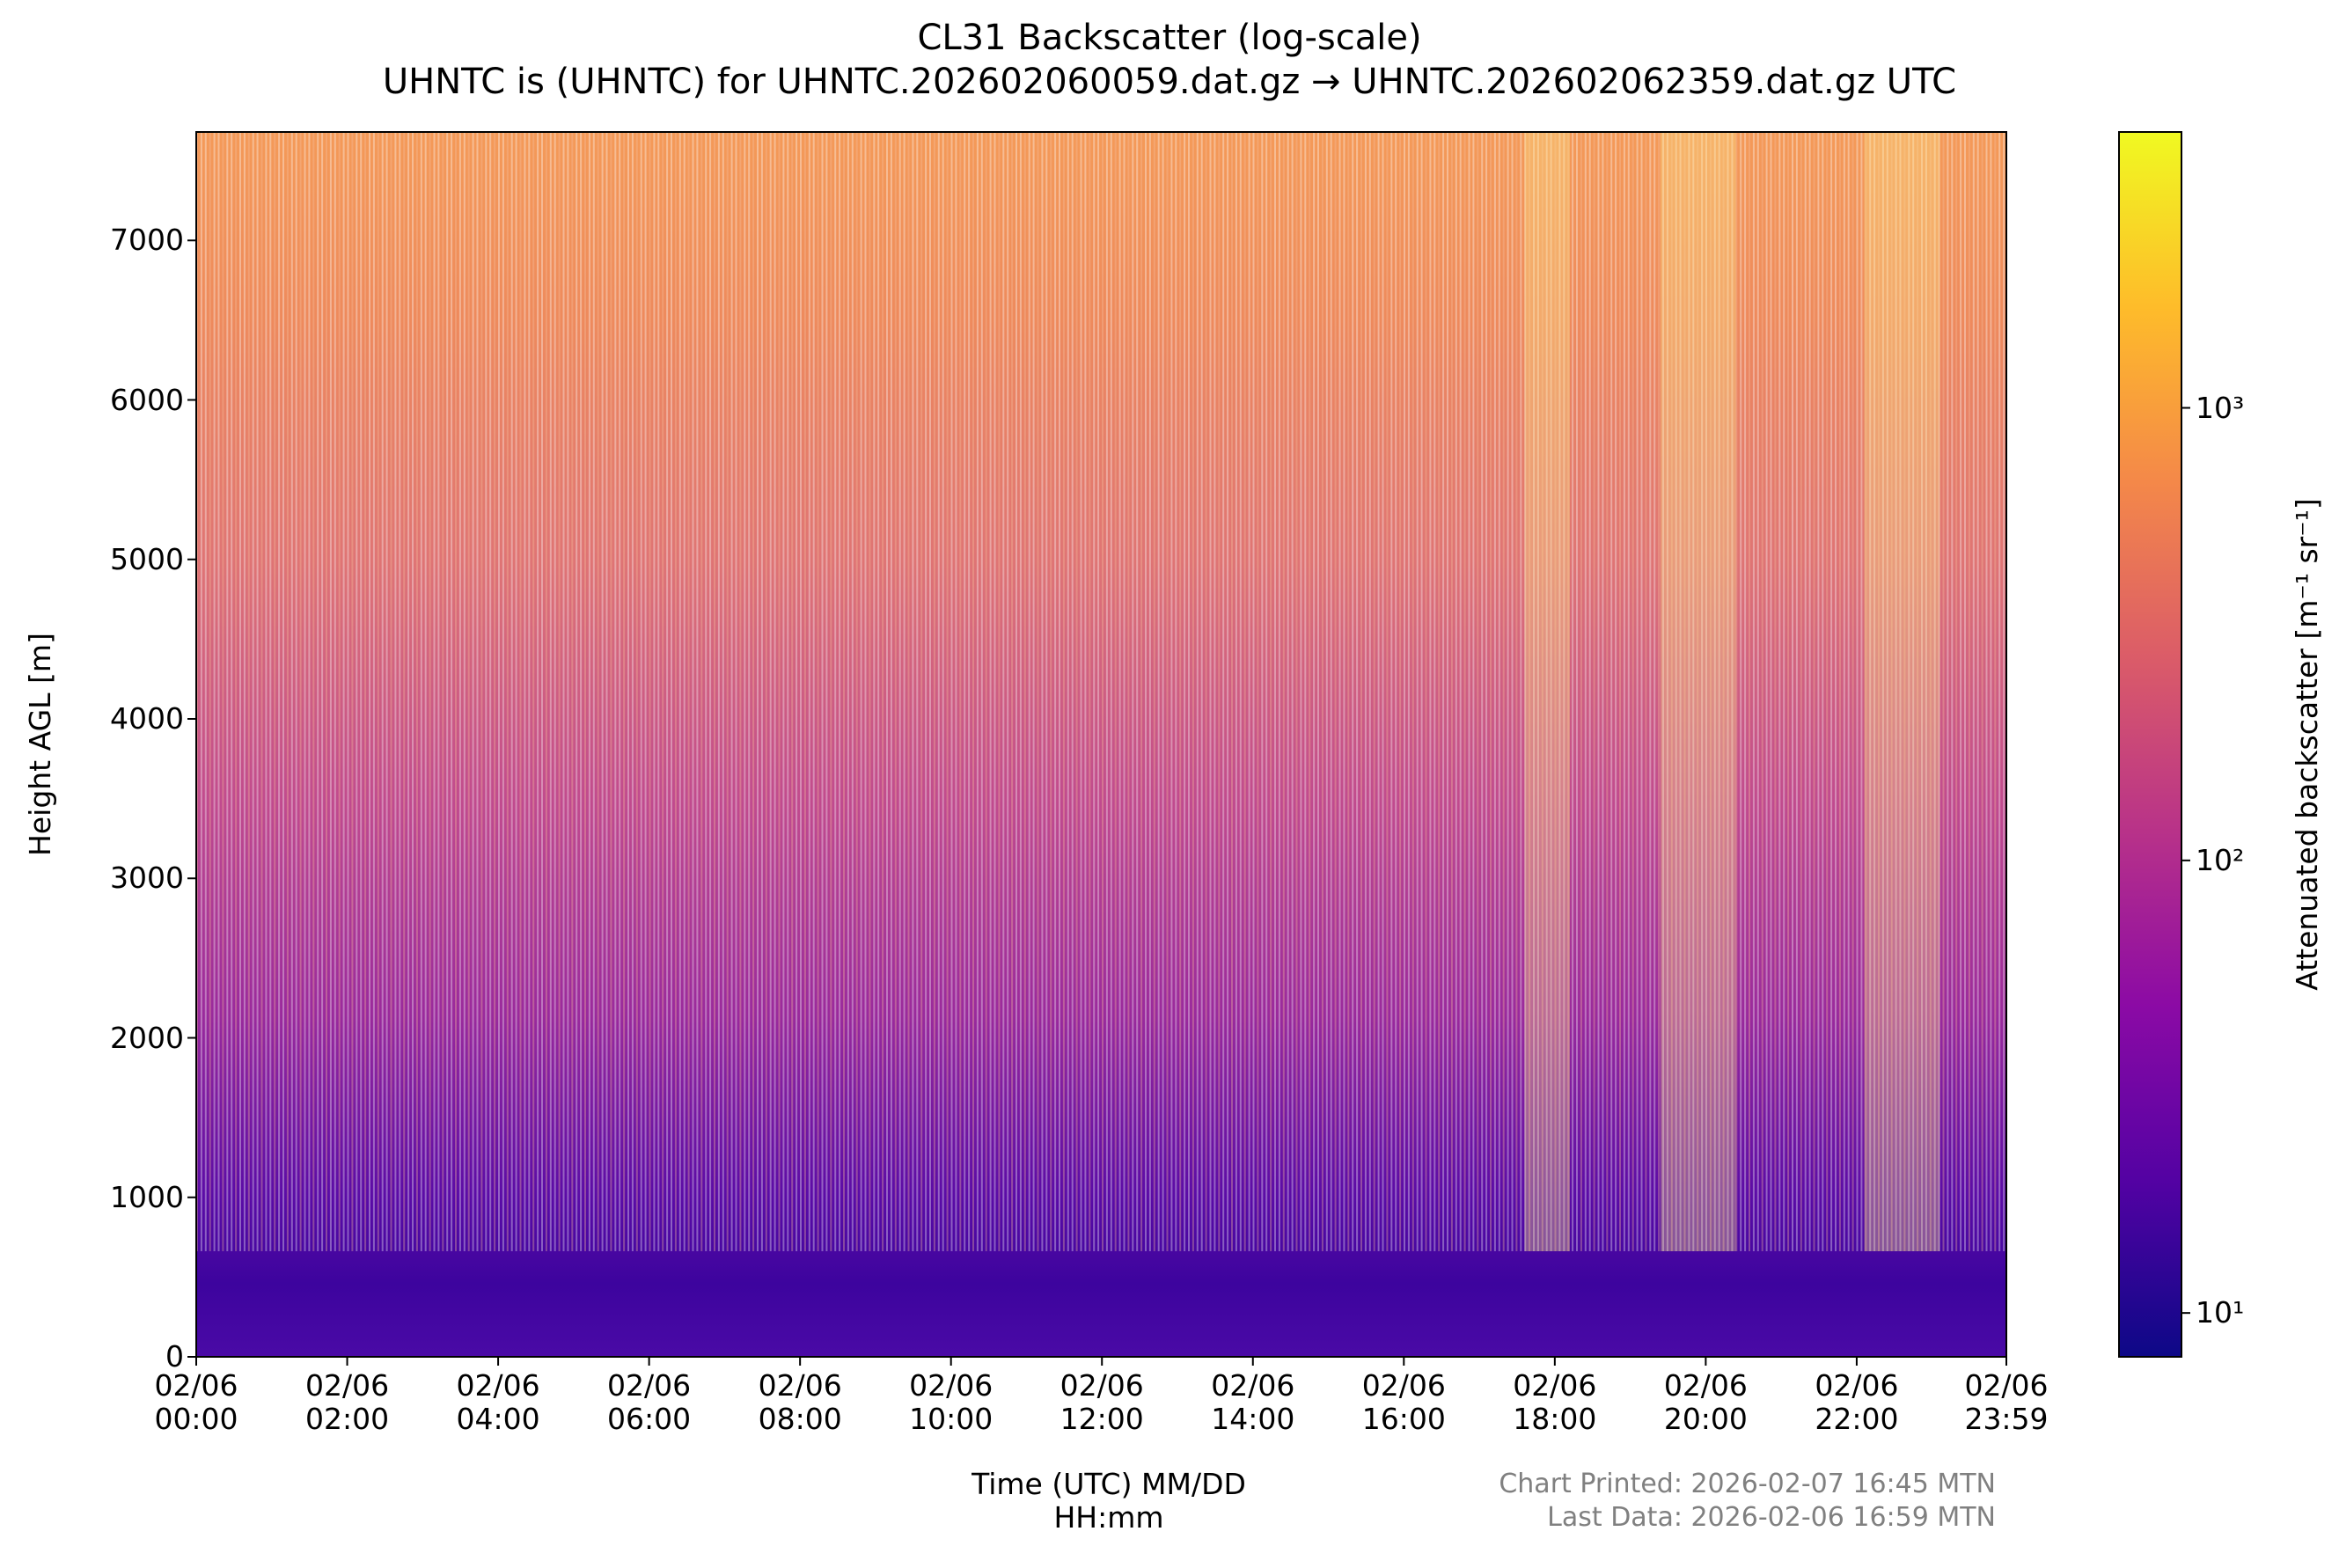 The image size is (2339, 1568). What do you see at coordinates (2150, 744) in the screenshot?
I see `colorbar` at bounding box center [2150, 744].